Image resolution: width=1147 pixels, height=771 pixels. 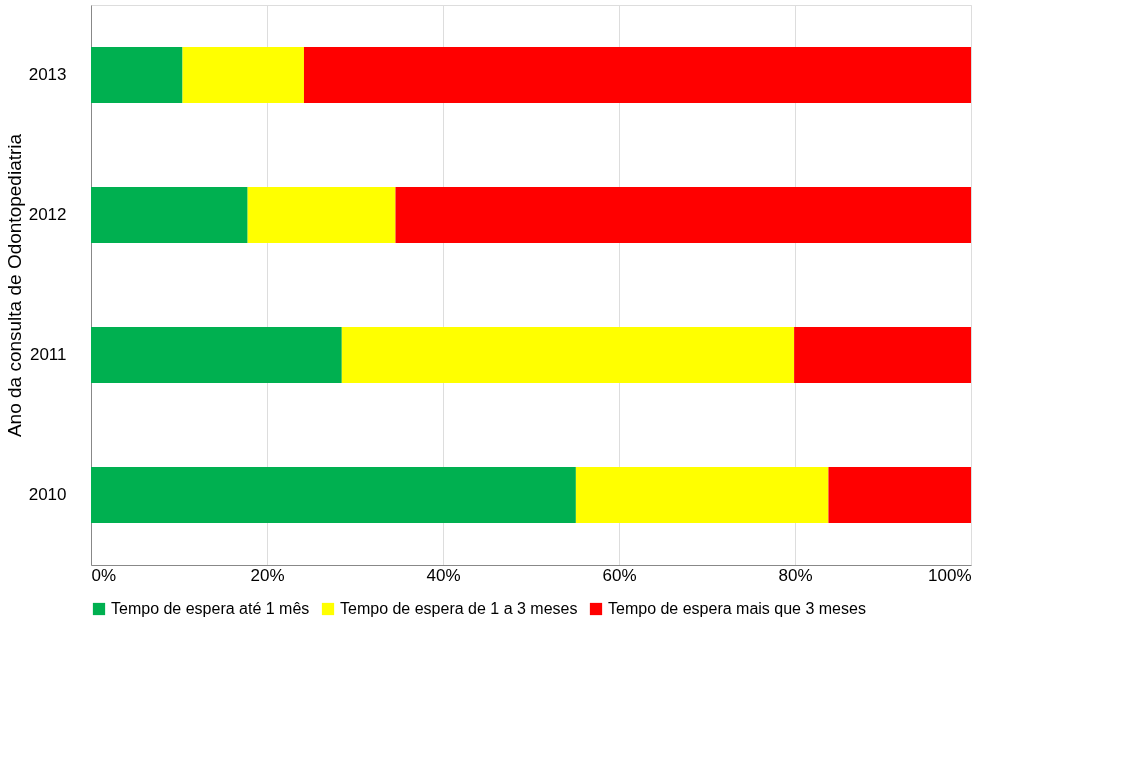 What do you see at coordinates (950, 575) in the screenshot?
I see `x-tick-label: 100%` at bounding box center [950, 575].